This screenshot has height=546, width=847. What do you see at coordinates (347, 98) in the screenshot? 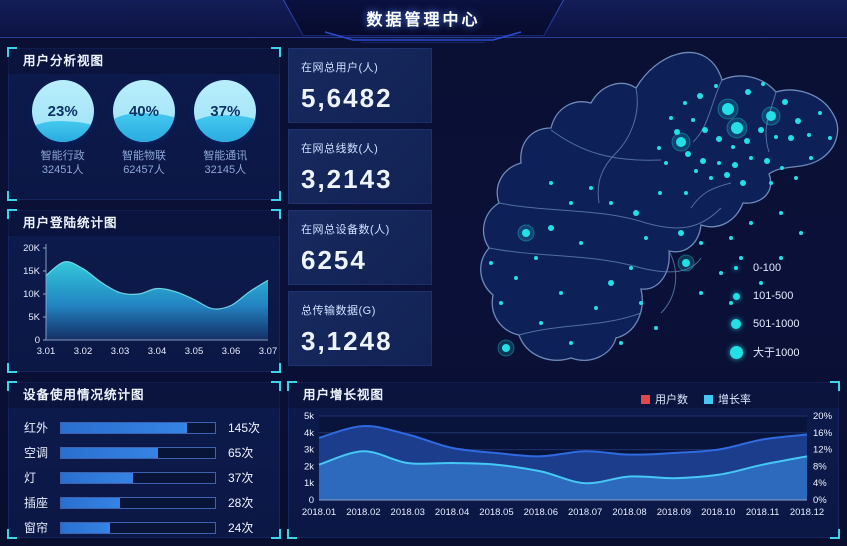
I see `stat-card-value: 5,6482` at bounding box center [347, 98].